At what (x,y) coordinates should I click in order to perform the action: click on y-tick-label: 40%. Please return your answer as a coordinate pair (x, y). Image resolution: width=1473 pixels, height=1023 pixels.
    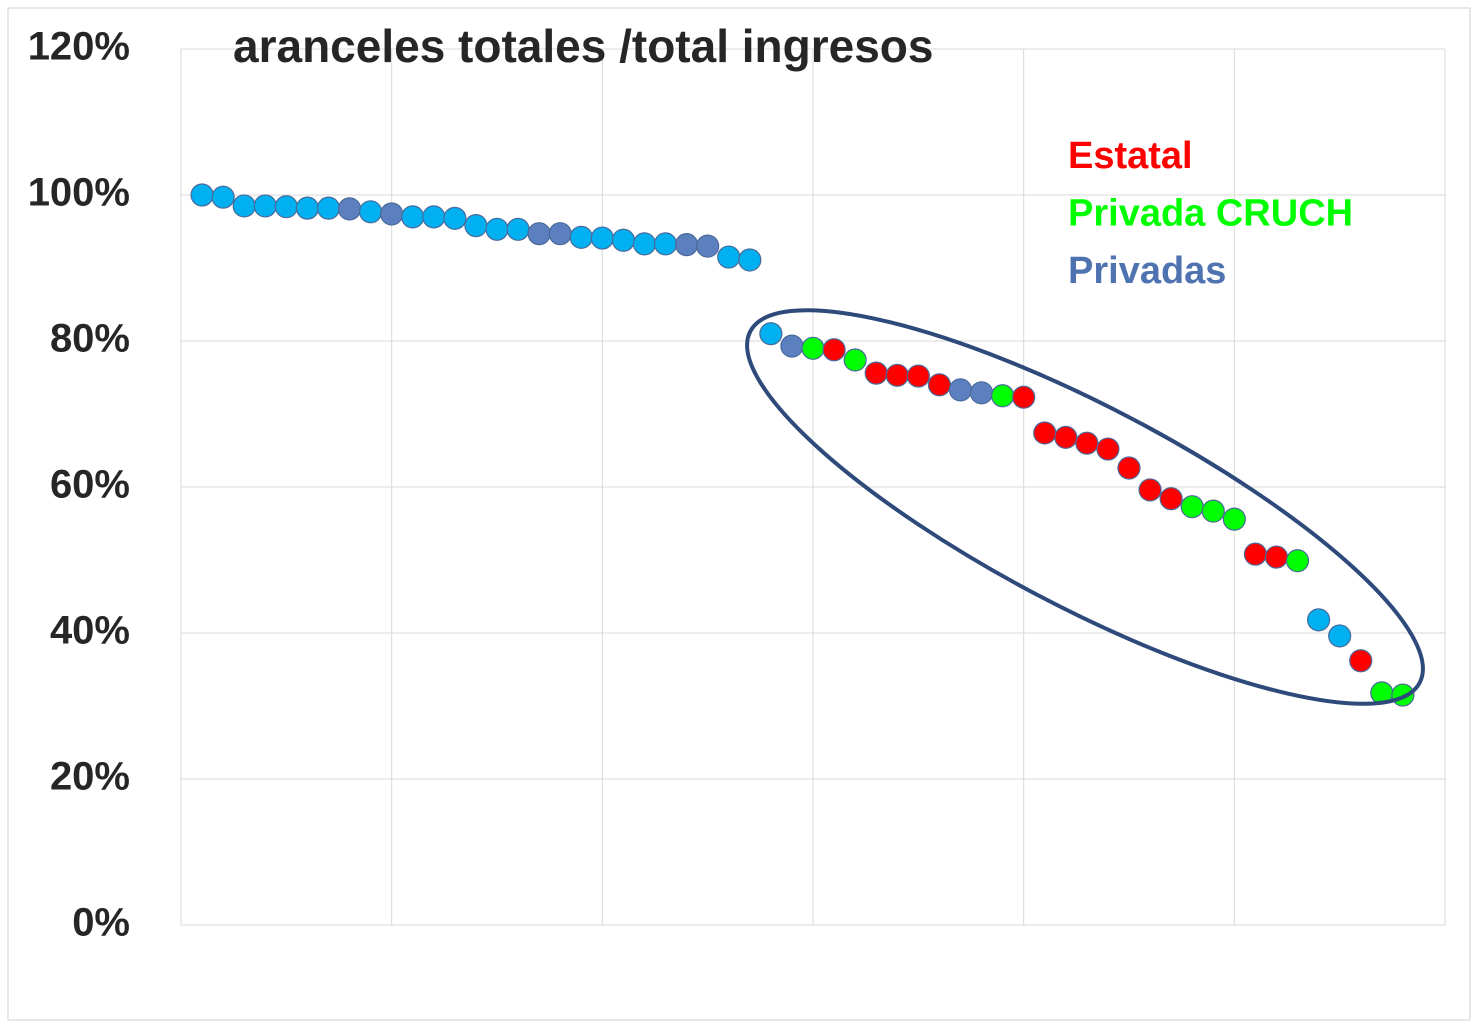
    Looking at the image, I should click on (90, 631).